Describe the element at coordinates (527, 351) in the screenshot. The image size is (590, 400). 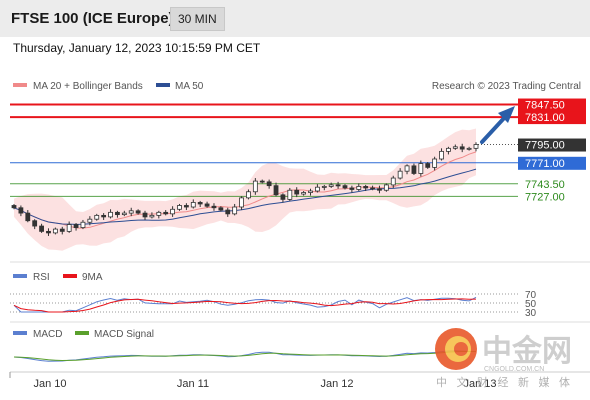
I see `watermark-brand: 中金网` at that location.